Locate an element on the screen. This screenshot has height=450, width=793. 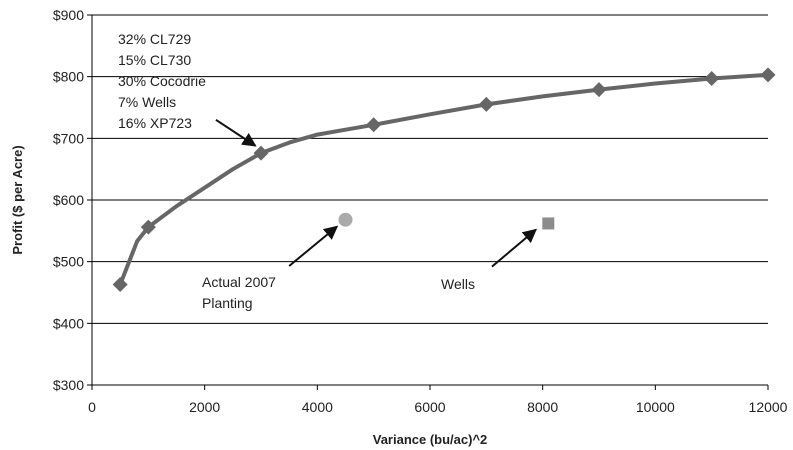
x-tick-label: 2000 is located at coordinates (204, 407).